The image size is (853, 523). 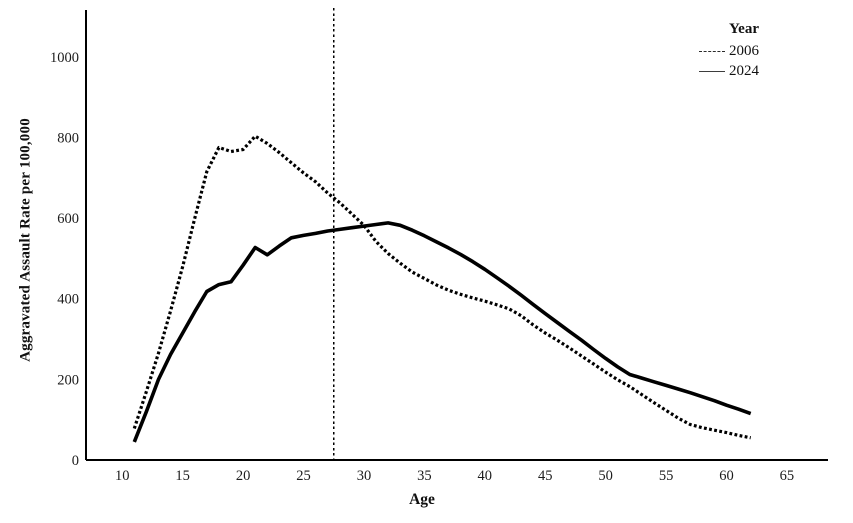 What do you see at coordinates (424, 476) in the screenshot?
I see `x-tick-label: 35` at bounding box center [424, 476].